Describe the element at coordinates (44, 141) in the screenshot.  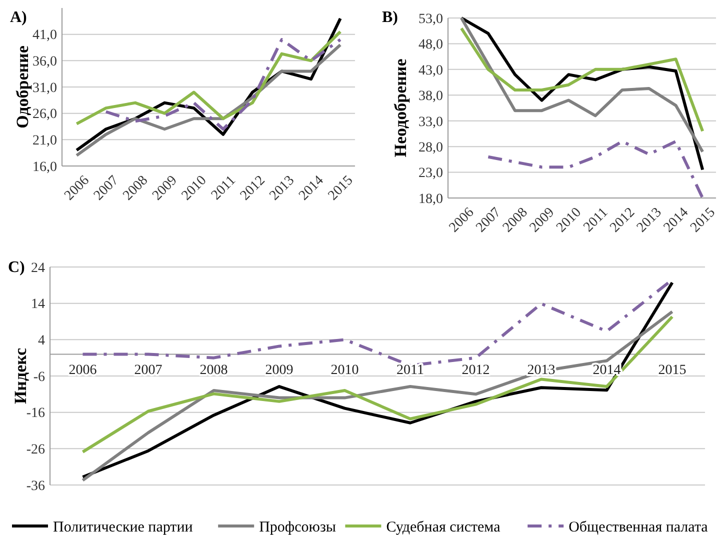
I see `y-tick-label: 21,0` at that location.